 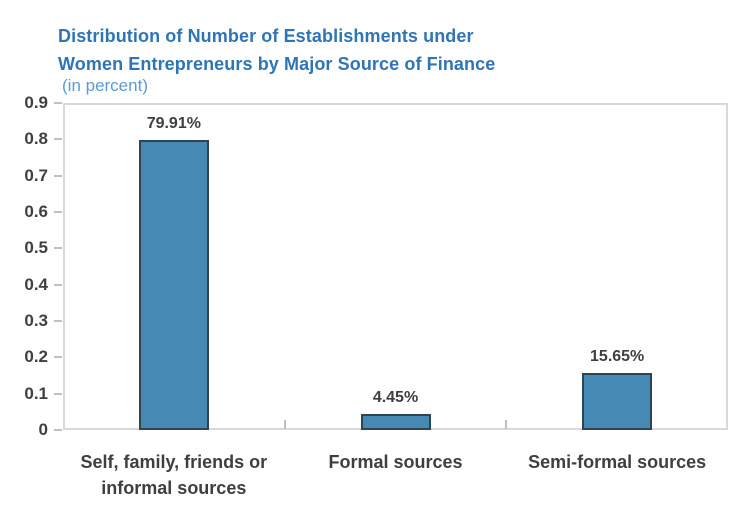 What do you see at coordinates (36, 139) in the screenshot?
I see `y-axis-tick-label: 0.8` at bounding box center [36, 139].